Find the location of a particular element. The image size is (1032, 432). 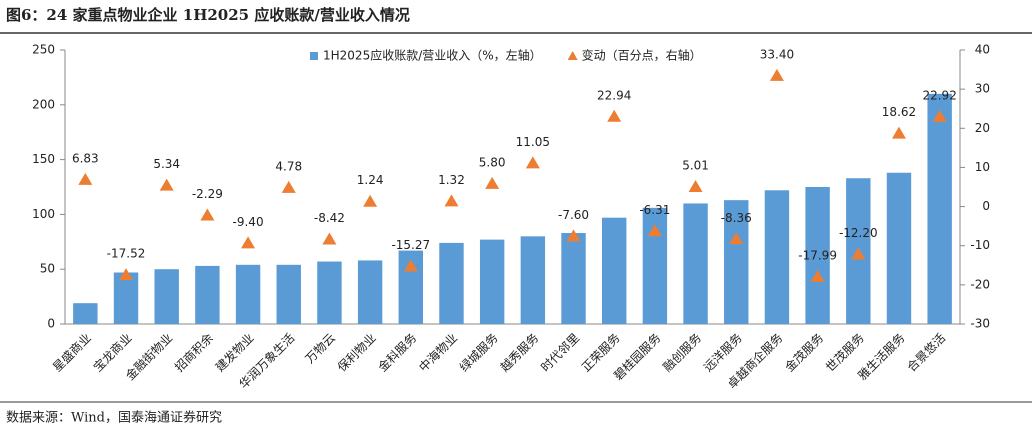

x-tick-label: 金科服务 is located at coordinates (397, 352).